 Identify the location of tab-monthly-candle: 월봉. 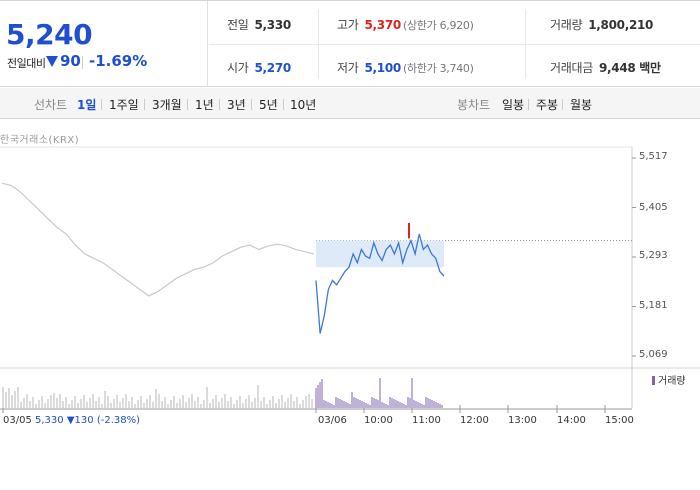
(581, 105).